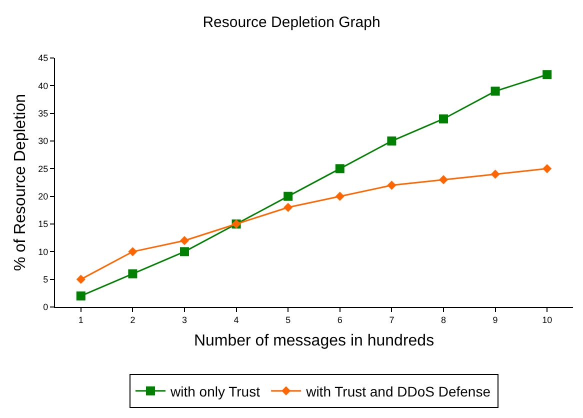  Describe the element at coordinates (236, 319) in the screenshot. I see `x-tick-label: 4` at that location.